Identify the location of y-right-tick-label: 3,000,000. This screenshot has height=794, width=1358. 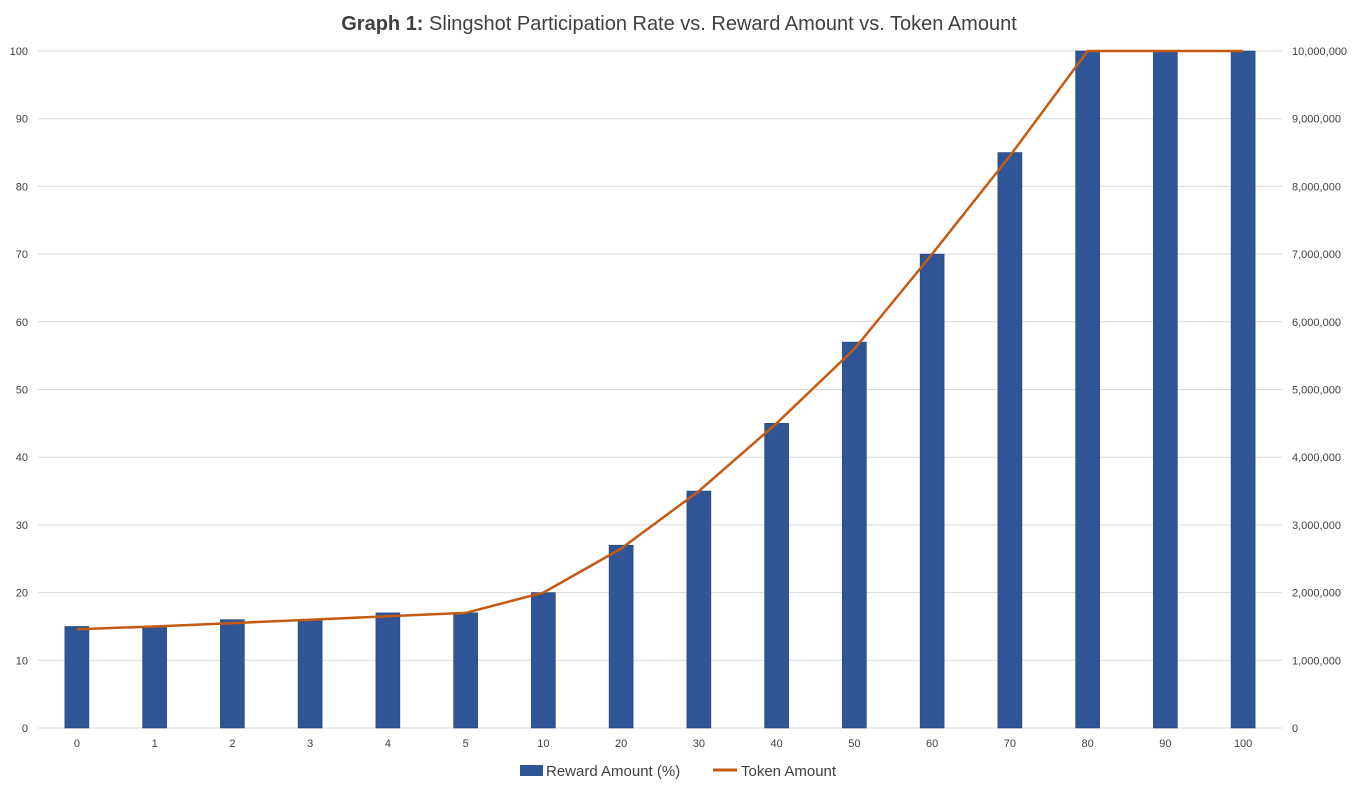
(1316, 526).